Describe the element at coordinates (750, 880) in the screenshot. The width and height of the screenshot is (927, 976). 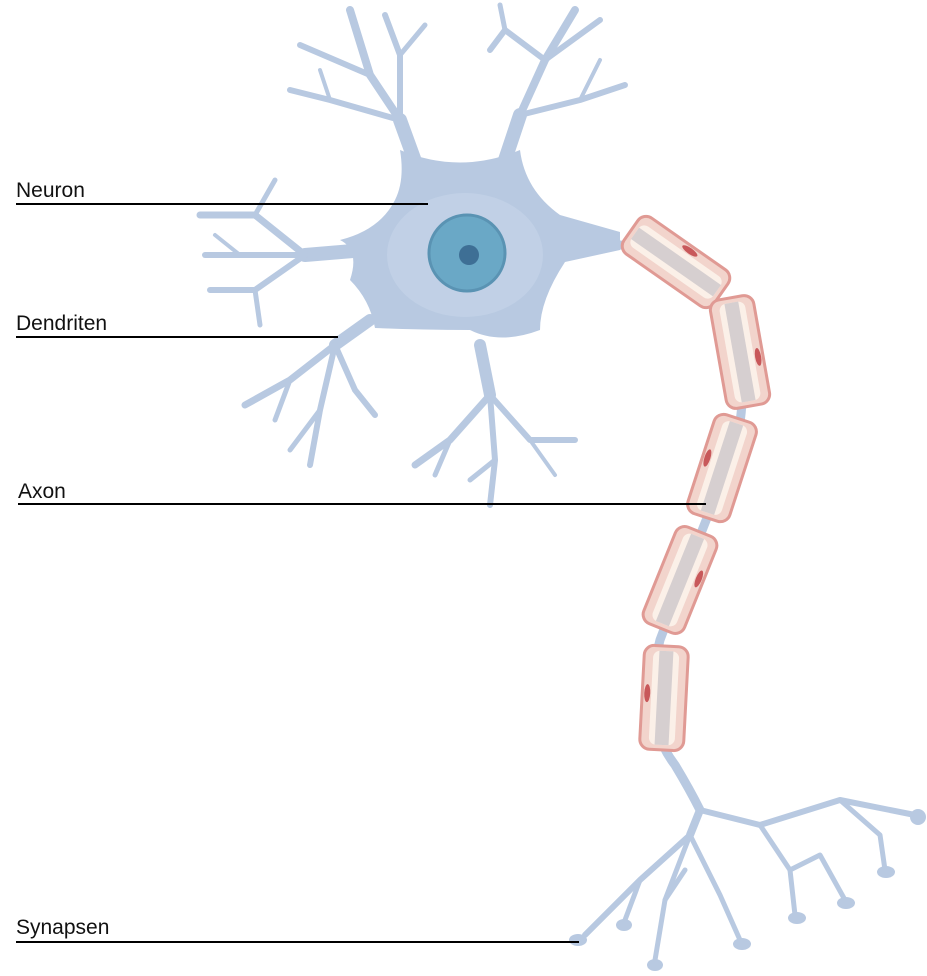
I see `axon-terminals` at that location.